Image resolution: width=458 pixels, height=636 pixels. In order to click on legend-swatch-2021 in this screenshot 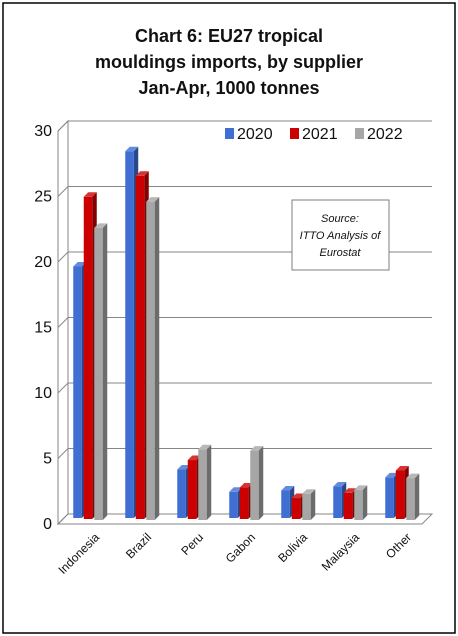, I will do `click(294, 133)`.